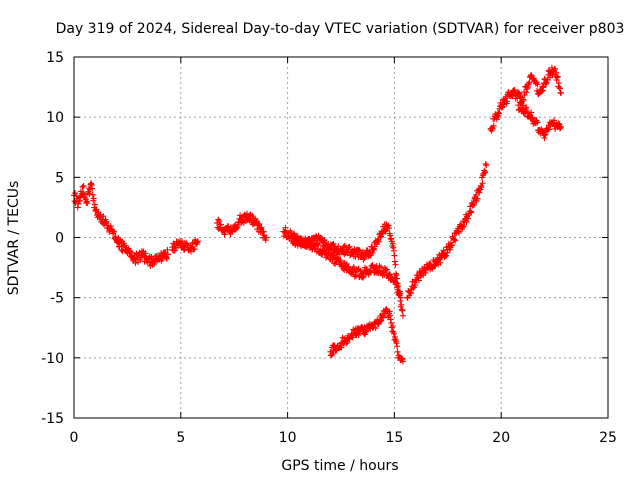  I want to click on series-evening-segment, so click(526, 99).